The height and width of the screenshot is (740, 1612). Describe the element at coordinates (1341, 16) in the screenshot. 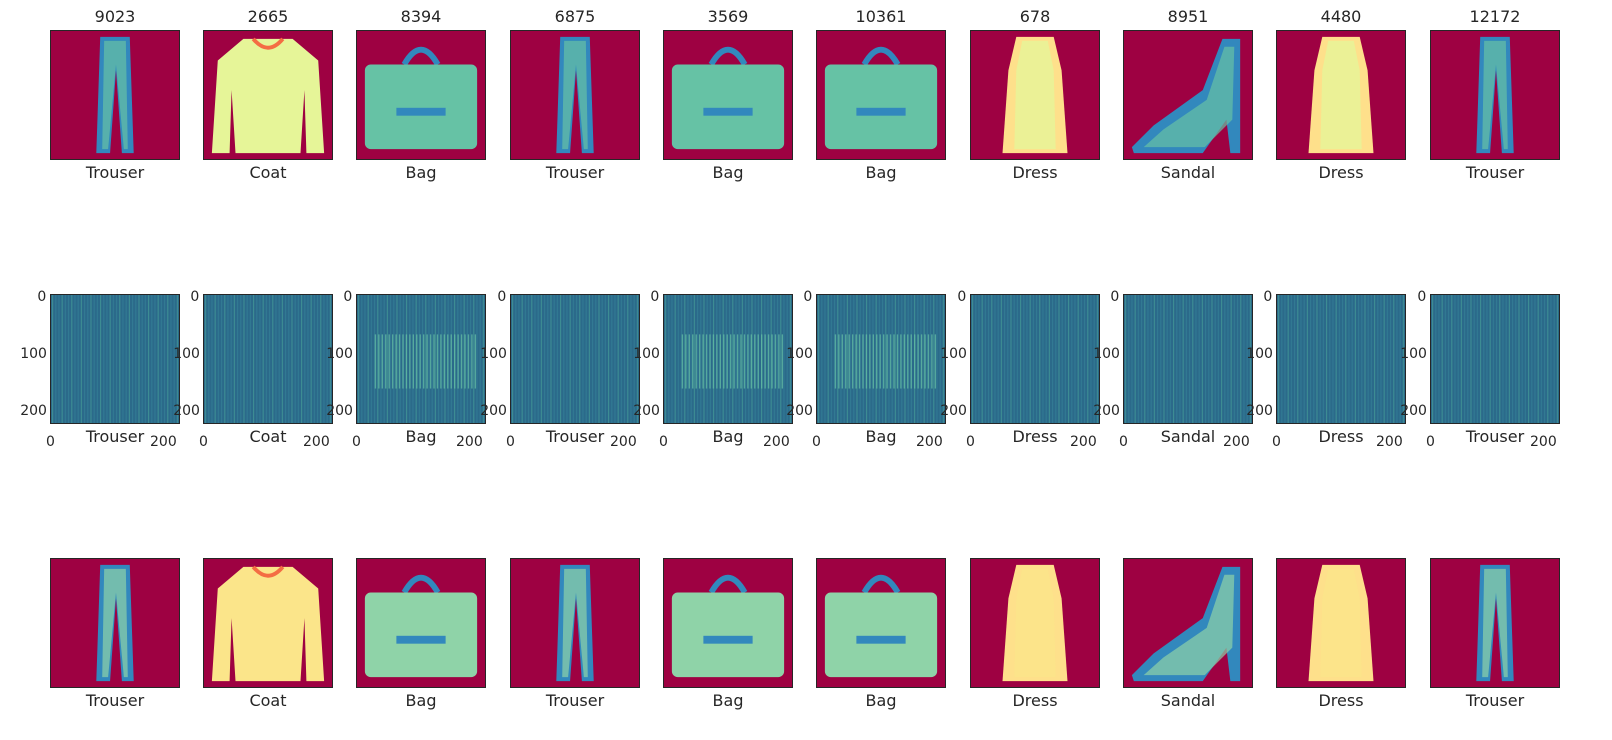

I see `column-index: 4480` at that location.